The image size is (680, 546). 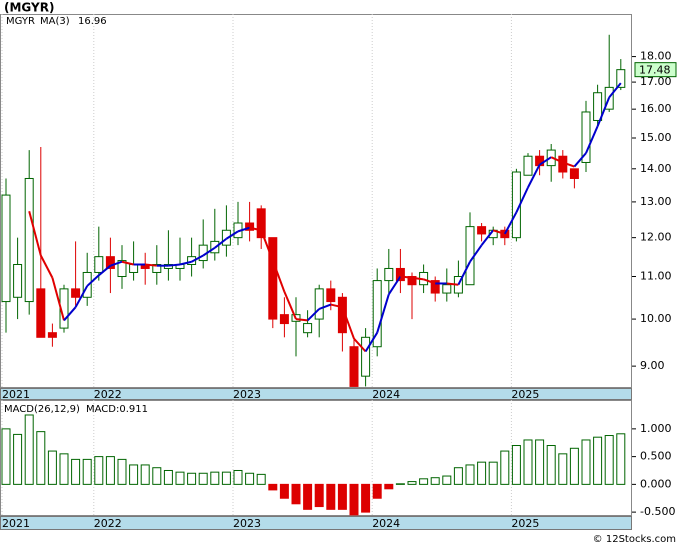 What do you see at coordinates (29, 8) in the screenshot?
I see `chart-title: (MGYR)` at bounding box center [29, 8].